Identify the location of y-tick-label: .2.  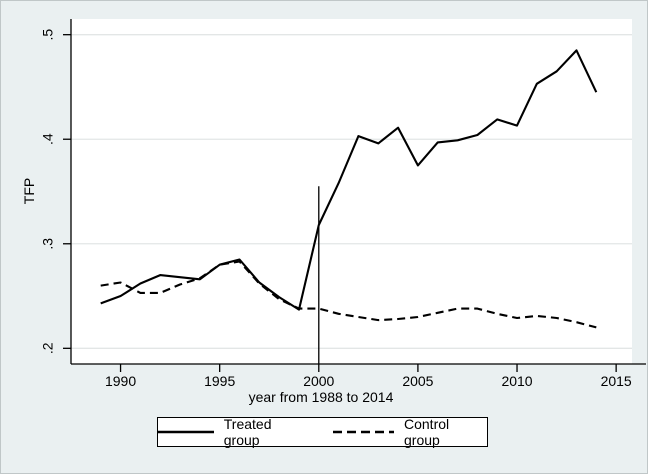
(48, 348).